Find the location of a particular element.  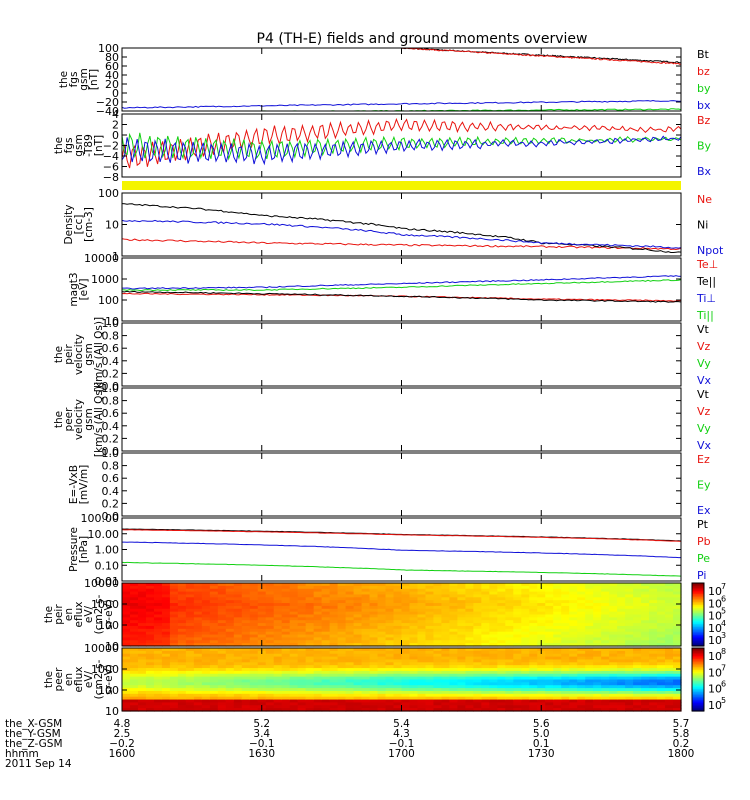

ylabel-line: fgs is located at coordinates (74, 80).